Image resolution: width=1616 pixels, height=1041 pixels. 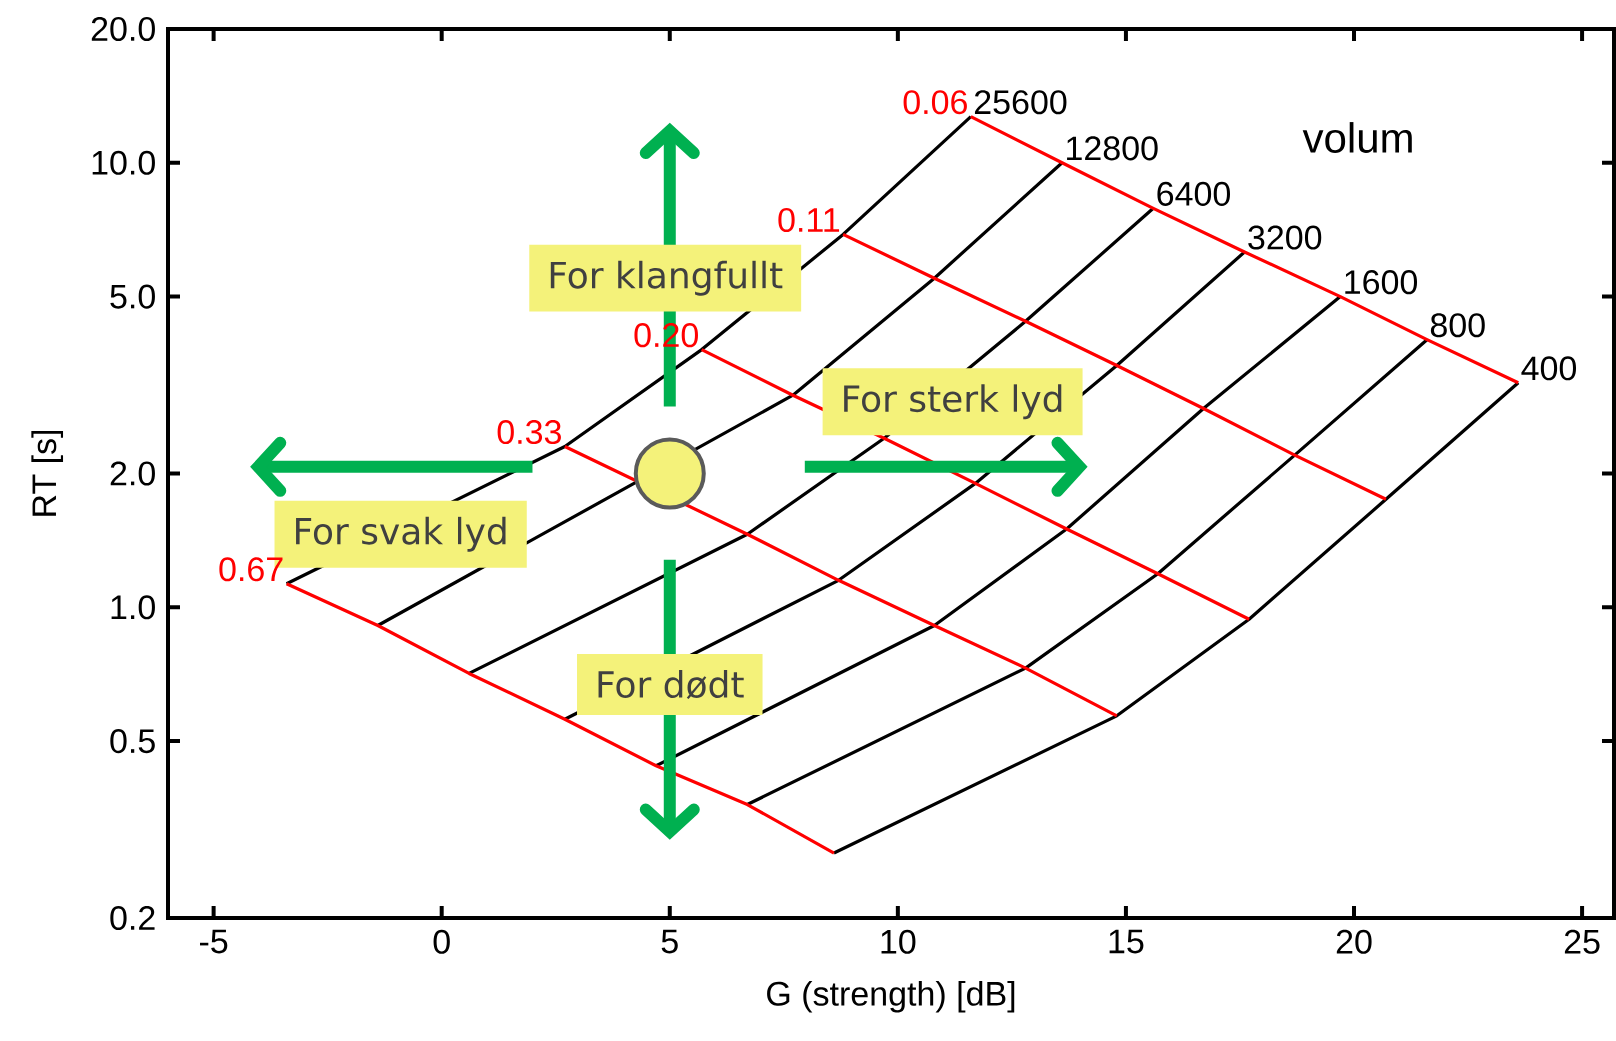 I want to click on series-label: 0.11, so click(x=809, y=220).